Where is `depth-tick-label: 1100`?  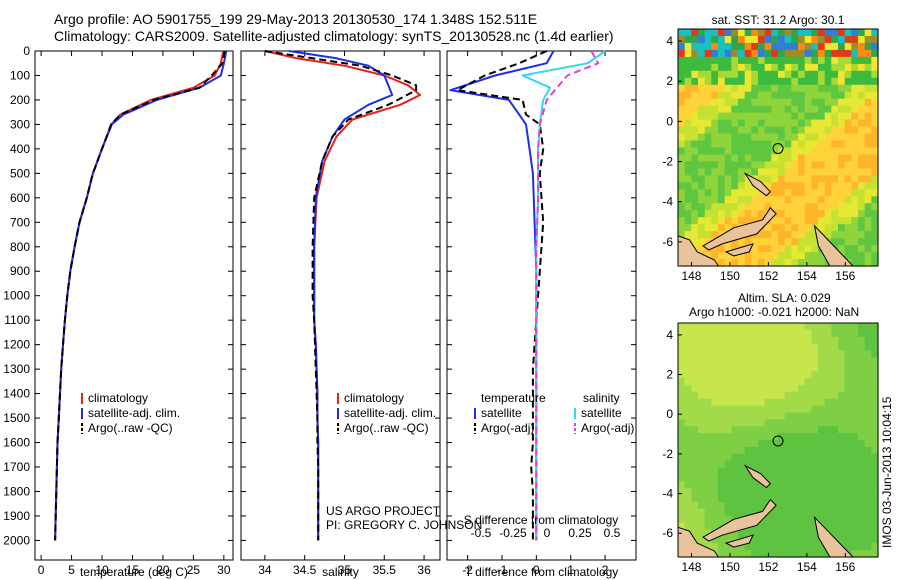 depth-tick-label: 1100 is located at coordinates (17, 320).